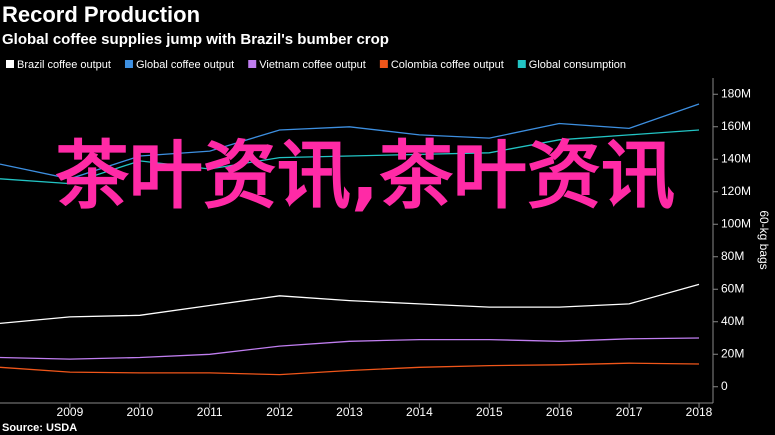 This screenshot has height=435, width=775. I want to click on x-tick-label: 2011, so click(210, 412).